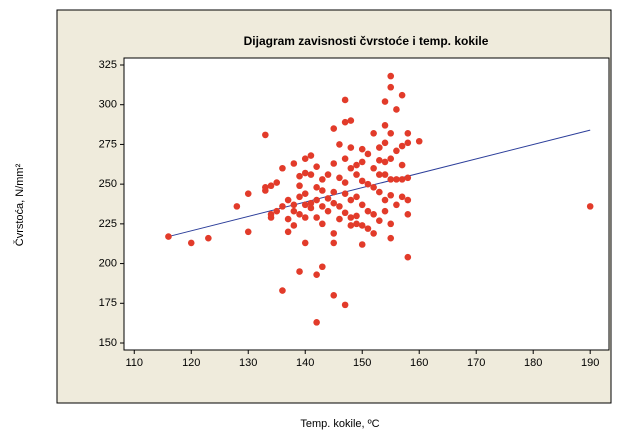  What do you see at coordinates (108, 184) in the screenshot?
I see `y-tick-label: 250` at bounding box center [108, 184].